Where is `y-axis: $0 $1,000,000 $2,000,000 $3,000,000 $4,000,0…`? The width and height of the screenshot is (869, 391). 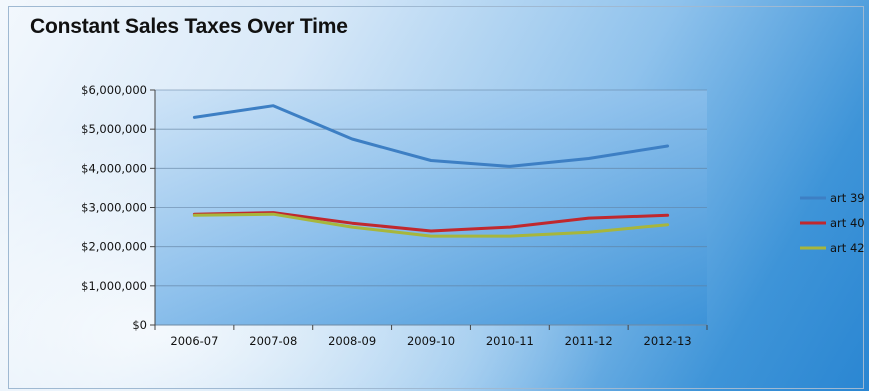 y-axis: $0 $1,000,000 $2,000,000 $3,000,000 $4,000,0… is located at coordinates (118, 207).